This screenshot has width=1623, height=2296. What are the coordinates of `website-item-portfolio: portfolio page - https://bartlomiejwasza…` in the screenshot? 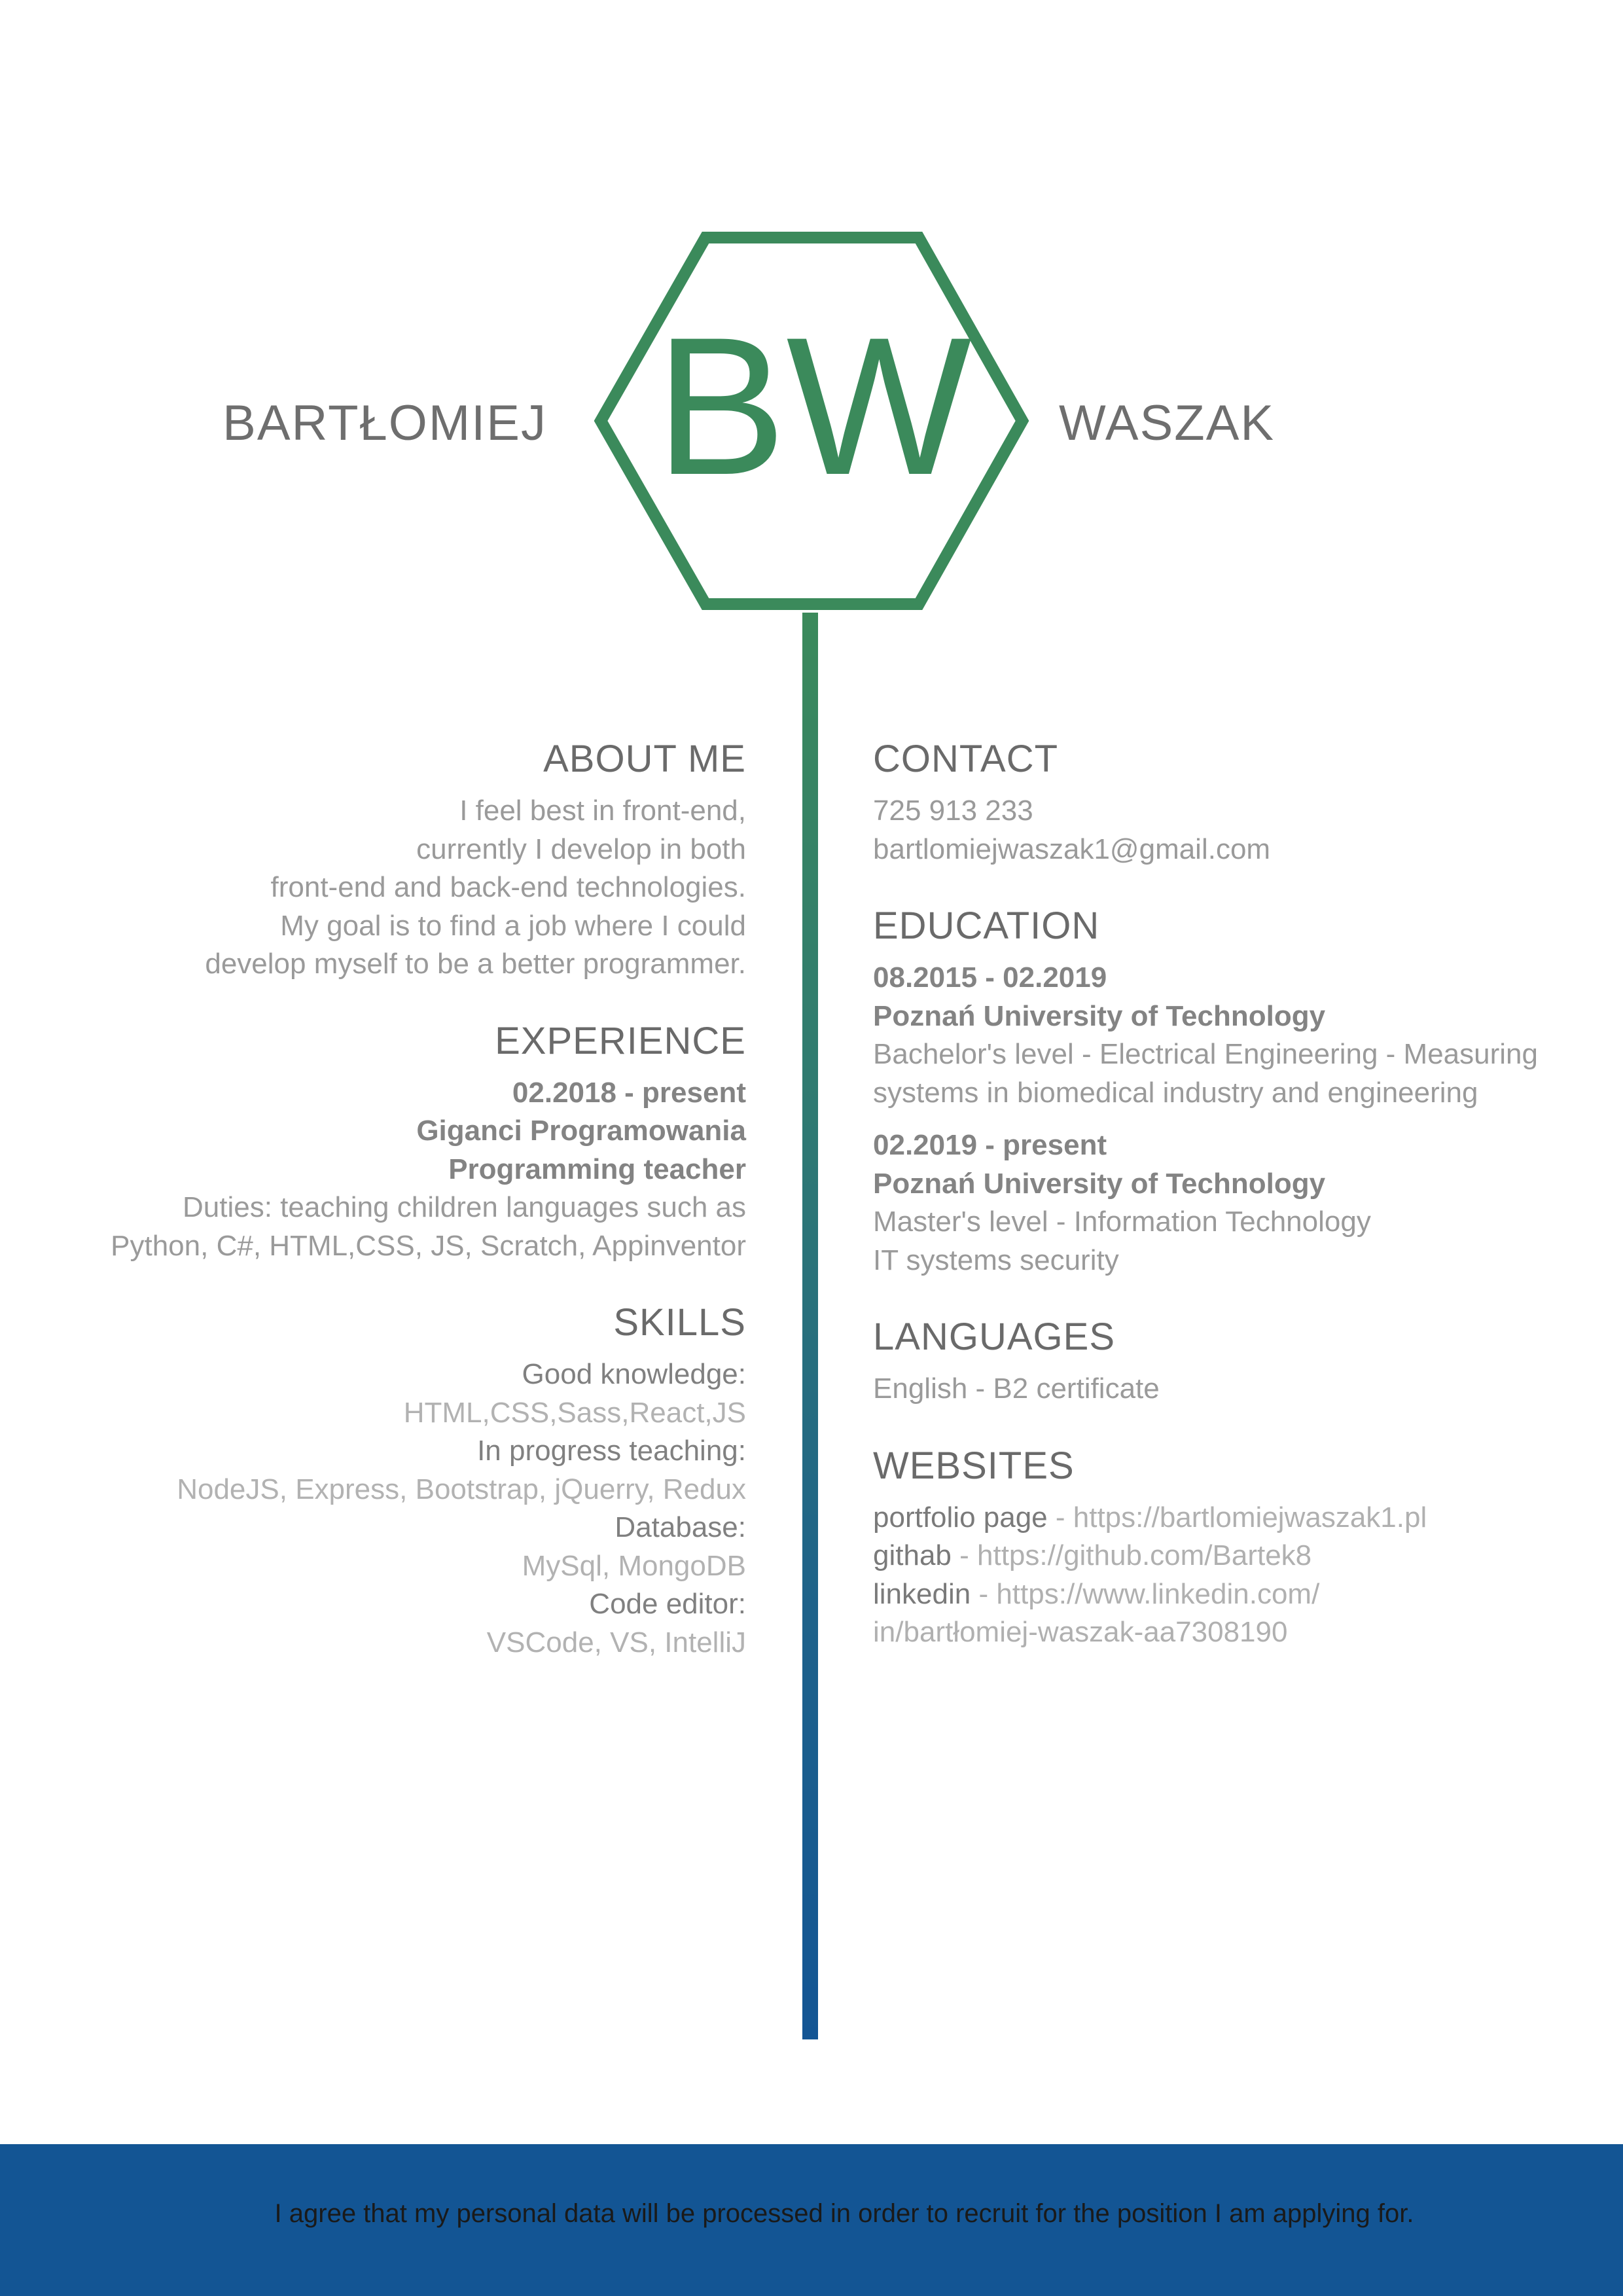 It's located at (1239, 1518).